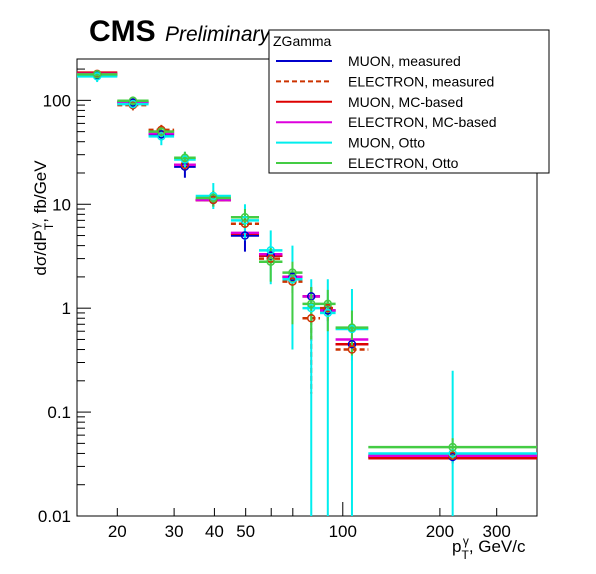  I want to click on legend-entry: ELECTRON, MC-based, so click(422, 122).